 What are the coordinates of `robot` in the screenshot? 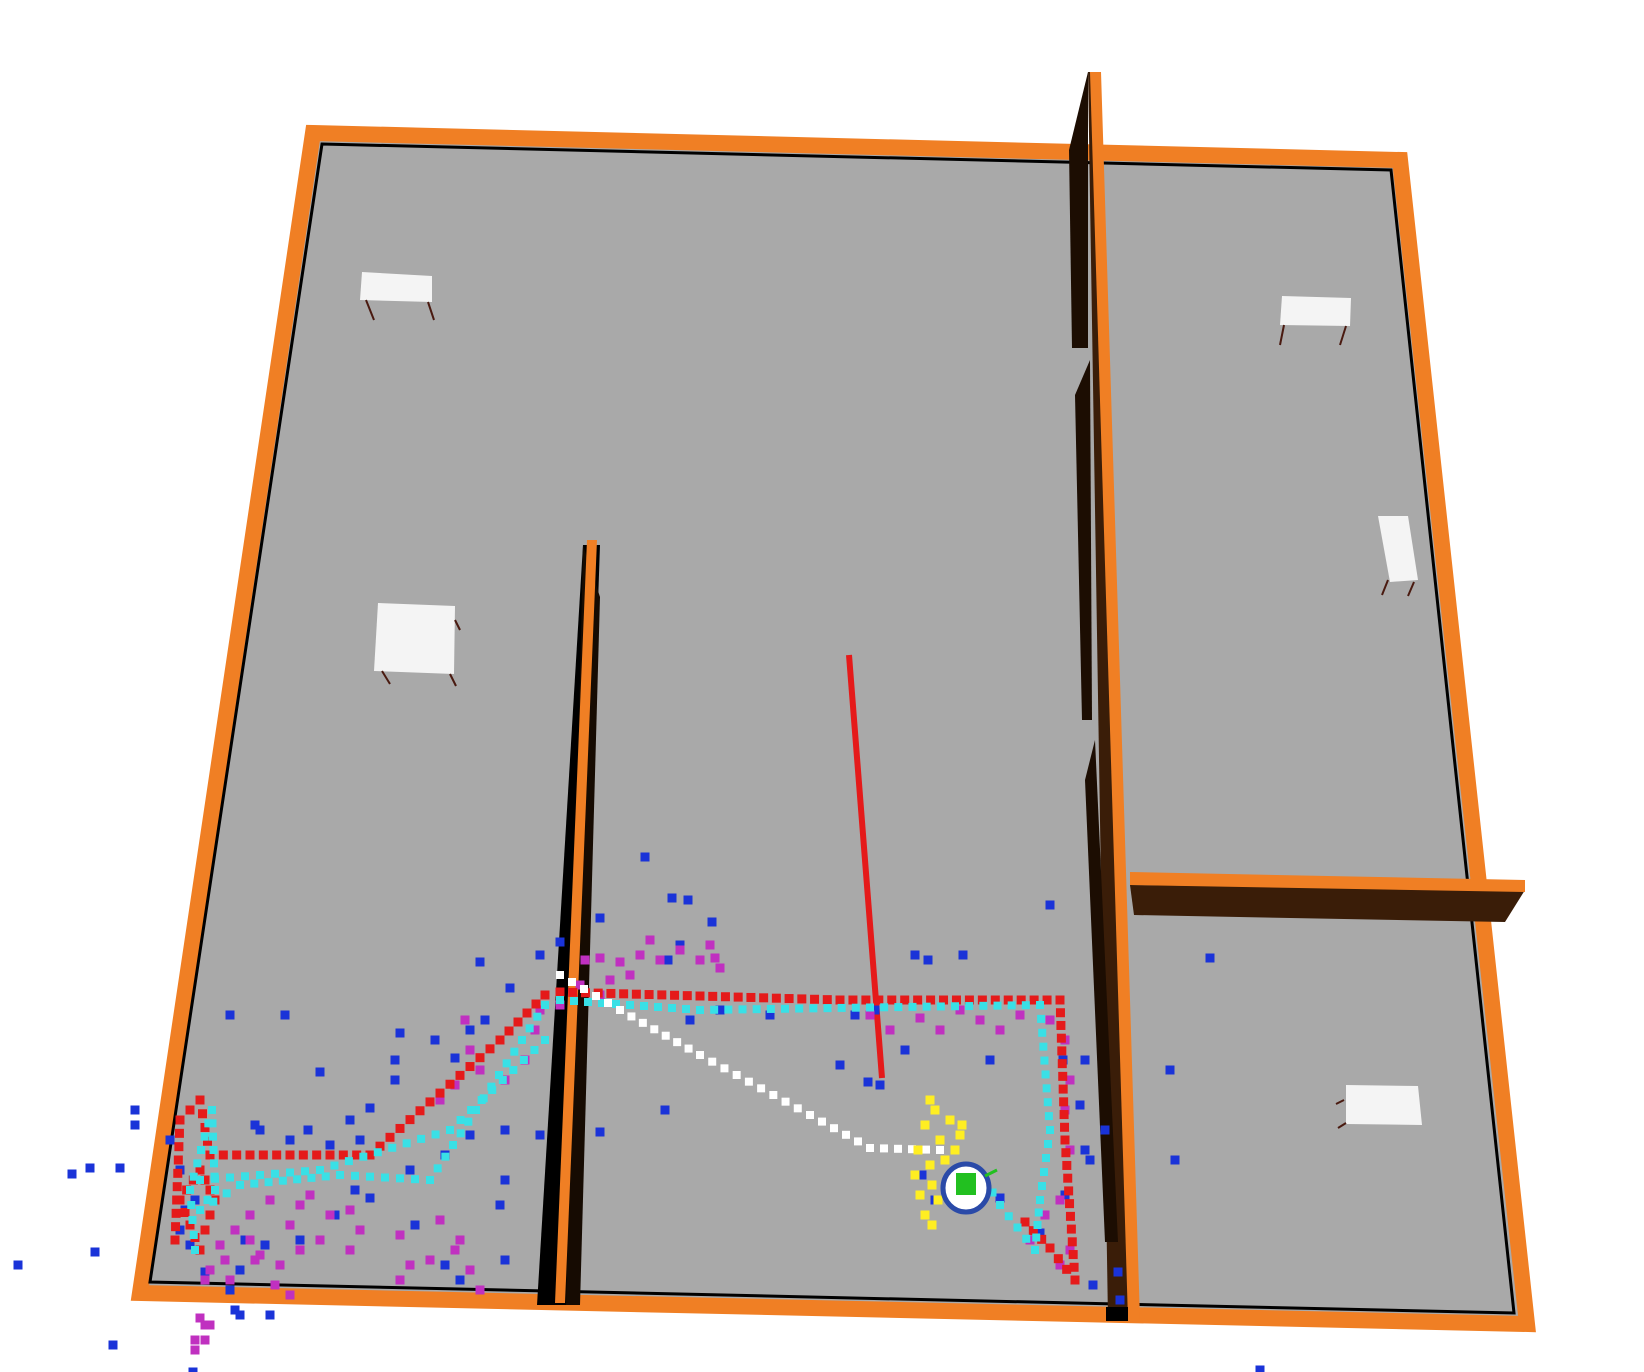 It's located at (969, 1188).